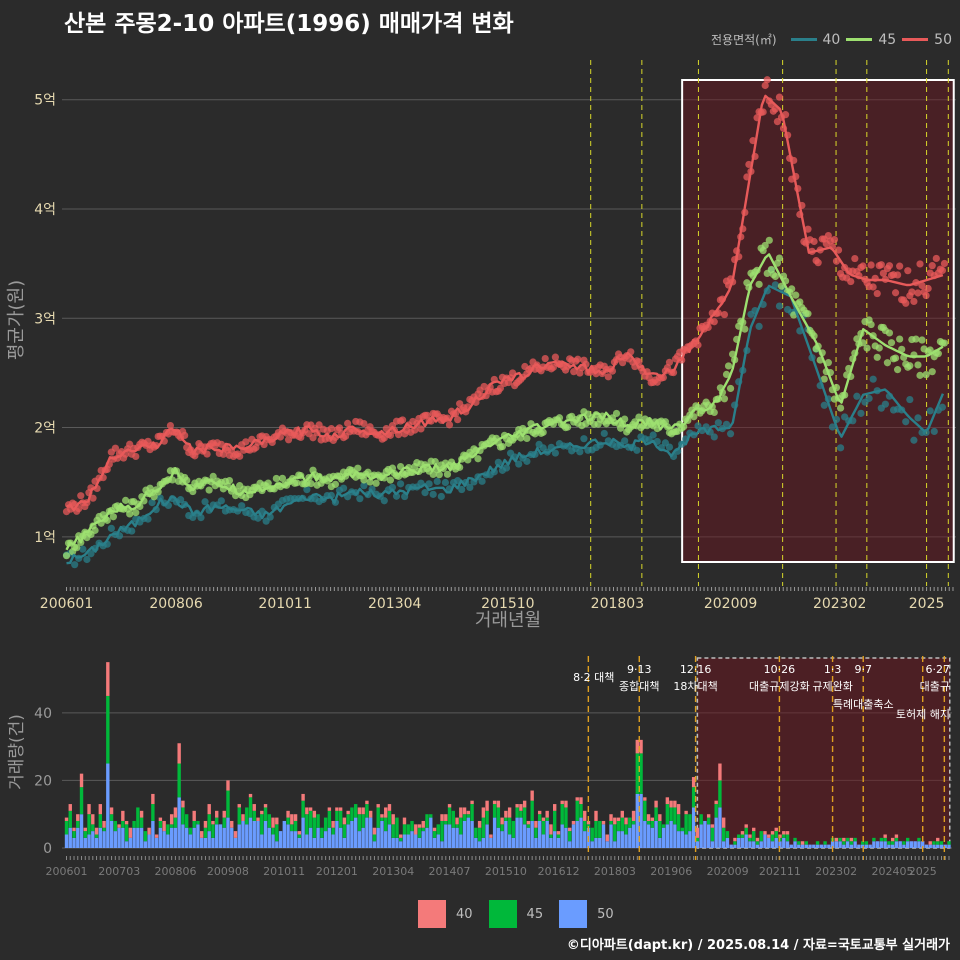 This screenshot has height=960, width=960. Describe the element at coordinates (780, 669) in the screenshot. I see `annotation-date: 10·26` at that location.